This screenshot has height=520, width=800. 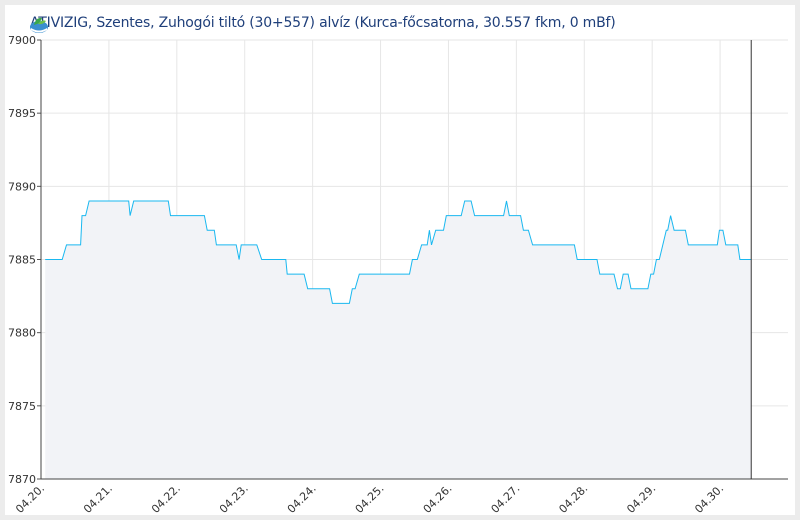 What do you see at coordinates (98, 499) in the screenshot?
I see `x-tick-label: 04.21.` at bounding box center [98, 499].